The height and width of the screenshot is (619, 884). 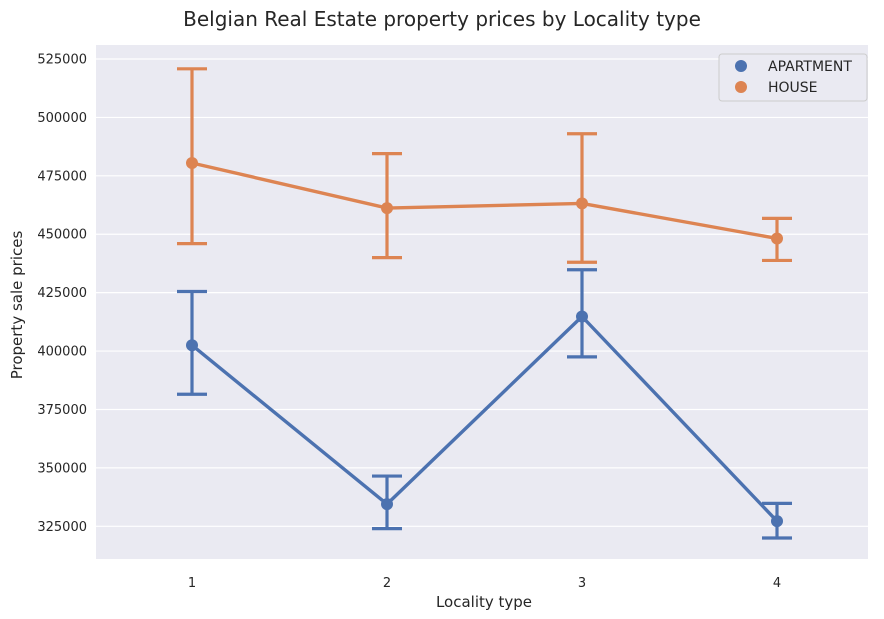 What do you see at coordinates (741, 87) in the screenshot?
I see `legend-marker-house` at bounding box center [741, 87].